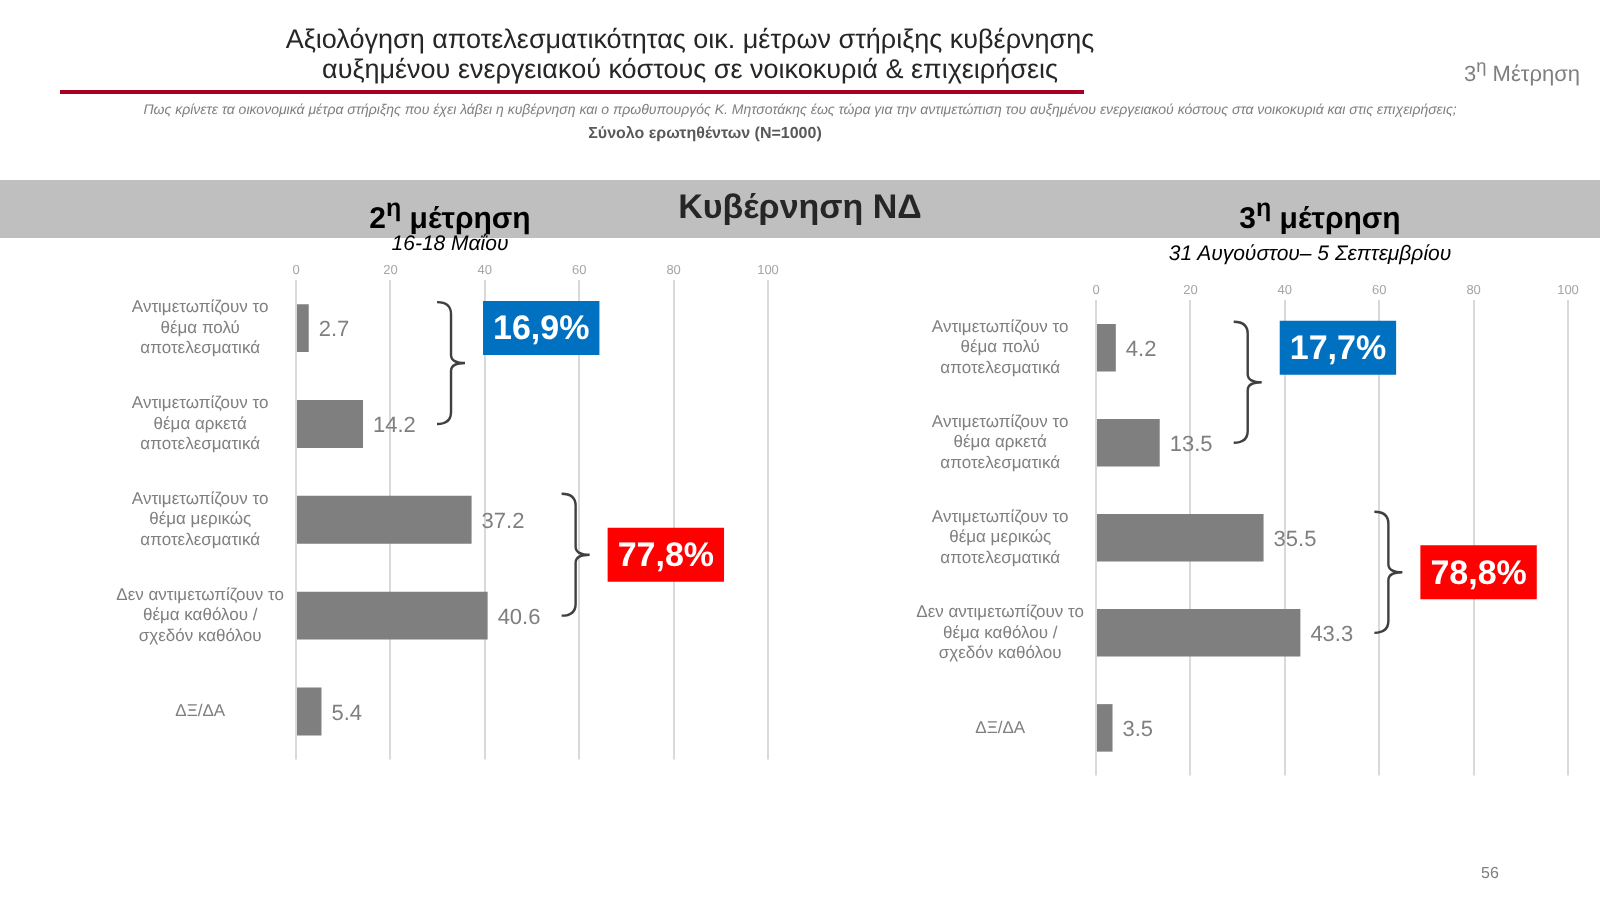  Describe the element at coordinates (450, 244) in the screenshot. I see `chart-subtitle: 16-18 Μαΐου` at that location.